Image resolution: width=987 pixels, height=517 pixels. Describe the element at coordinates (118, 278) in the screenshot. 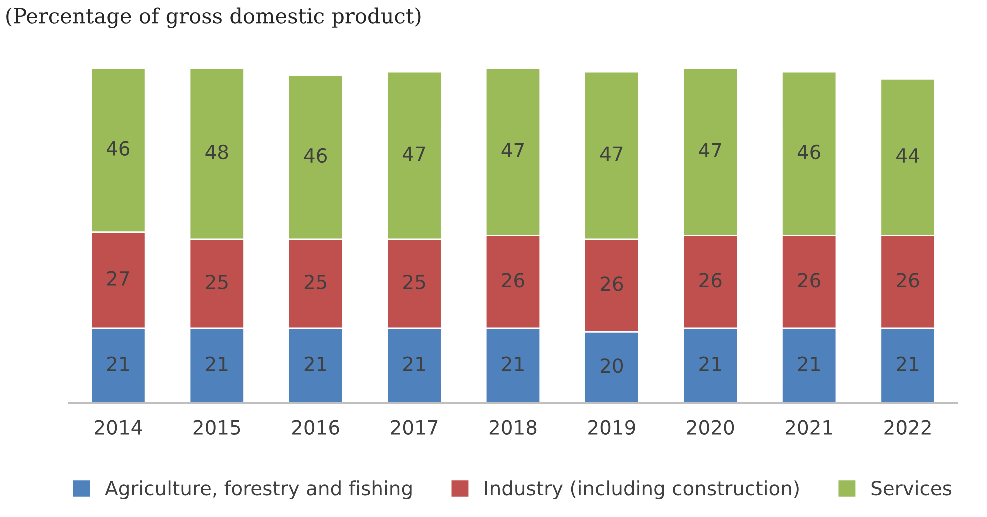

I see `data-label: 27` at that location.